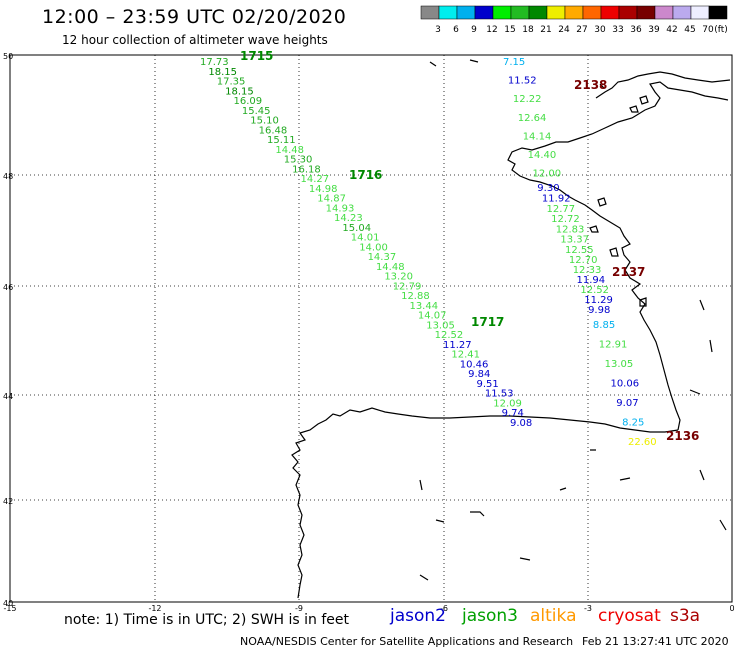 Image resolution: width=740 pixels, height=650 pixels. What do you see at coordinates (513, 413) in the screenshot?
I see `wave-height-label: 9.74` at bounding box center [513, 413].